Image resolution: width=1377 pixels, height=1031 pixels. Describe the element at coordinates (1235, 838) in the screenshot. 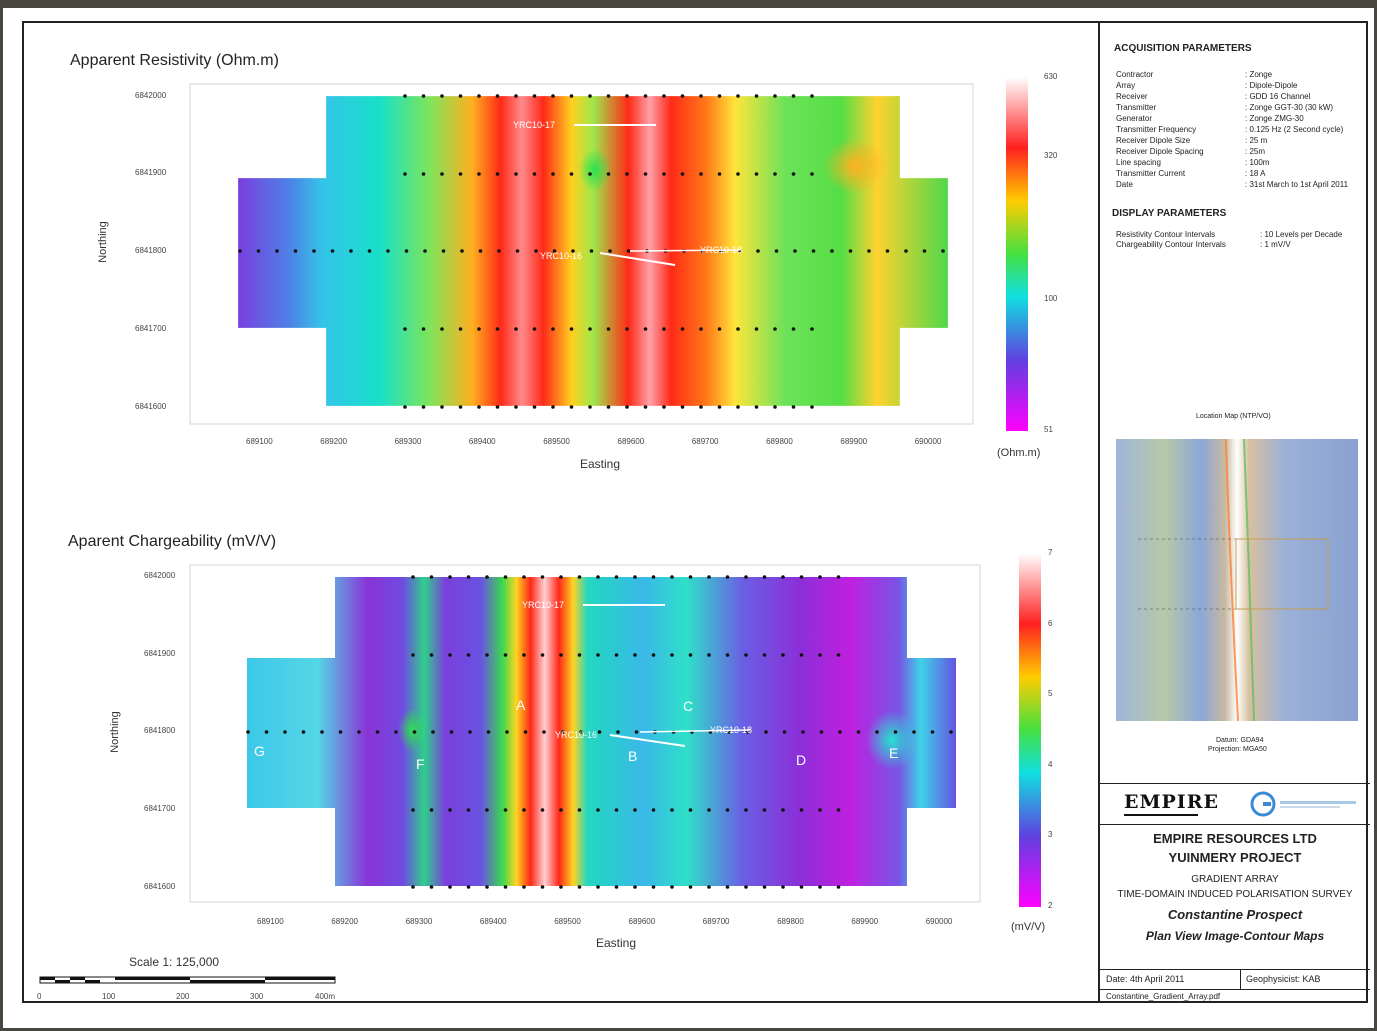

I see `company-name: EMPIRE RESOURCES LTD` at that location.